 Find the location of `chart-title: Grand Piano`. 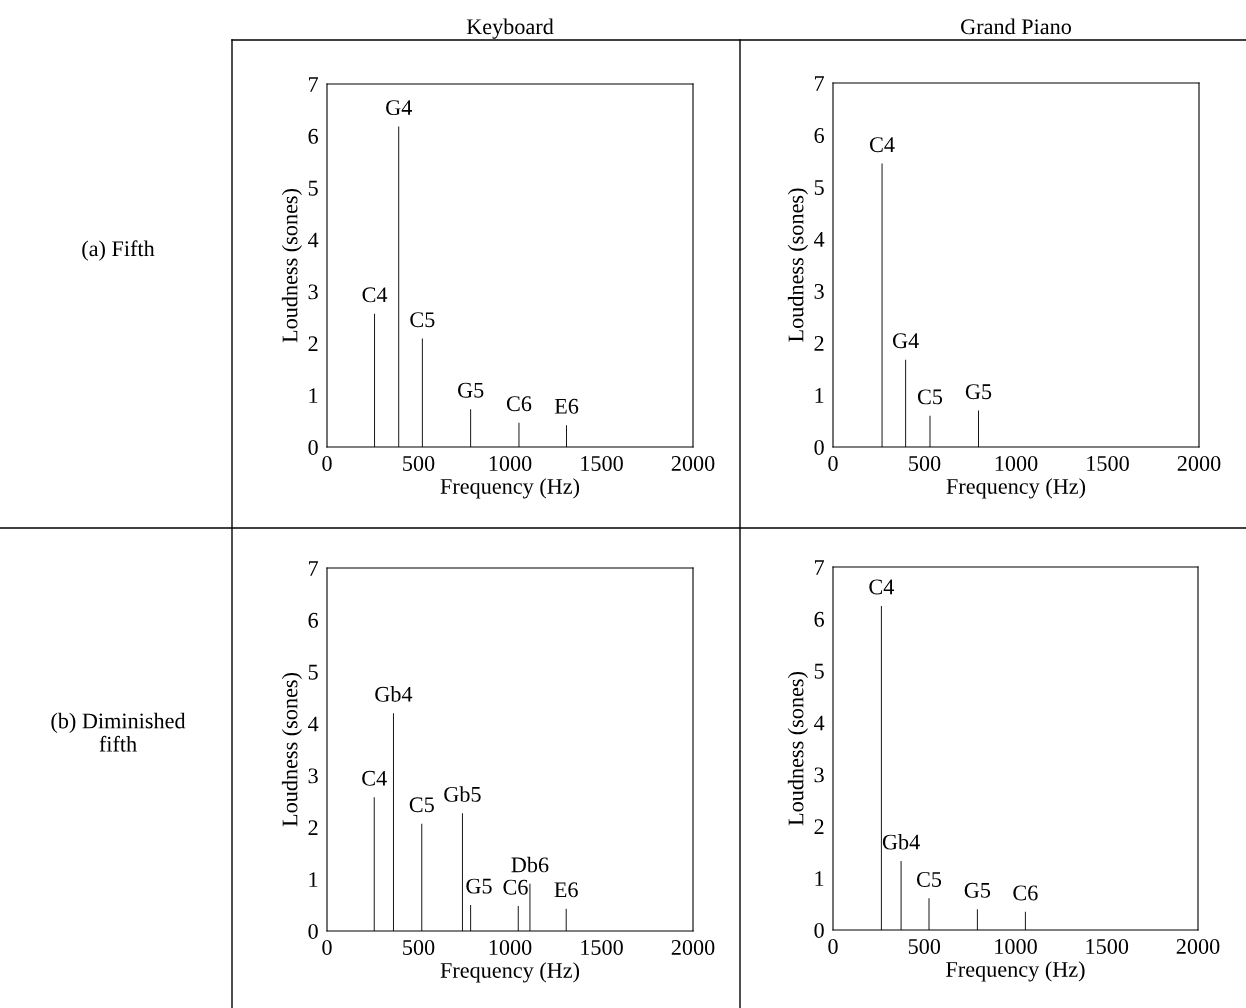

chart-title: Grand Piano is located at coordinates (1016, 26).